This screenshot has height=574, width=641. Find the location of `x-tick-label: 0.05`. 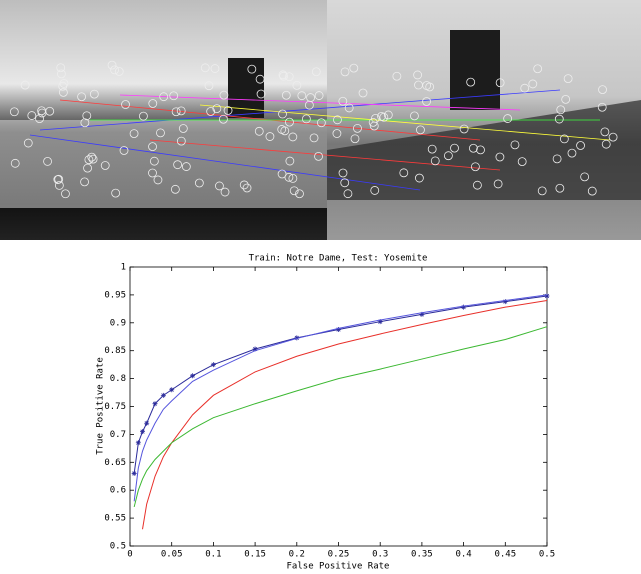

x-tick-label: 0.05 is located at coordinates (172, 555).